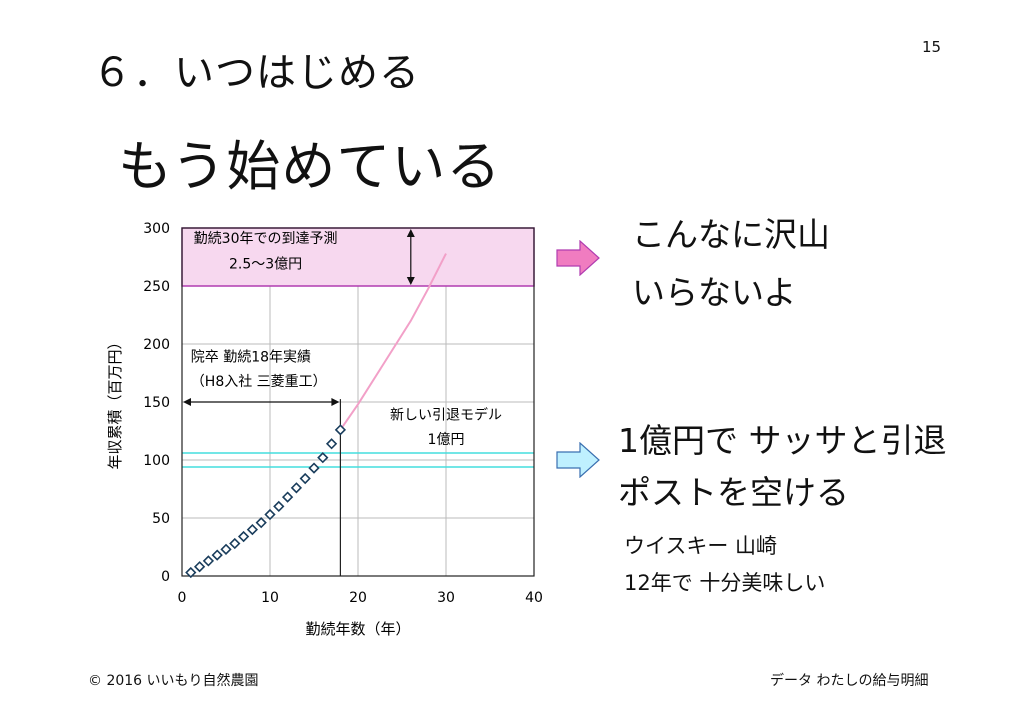 This screenshot has width=1024, height=724. I want to click on span-arrow-head-right, so click(335, 402).